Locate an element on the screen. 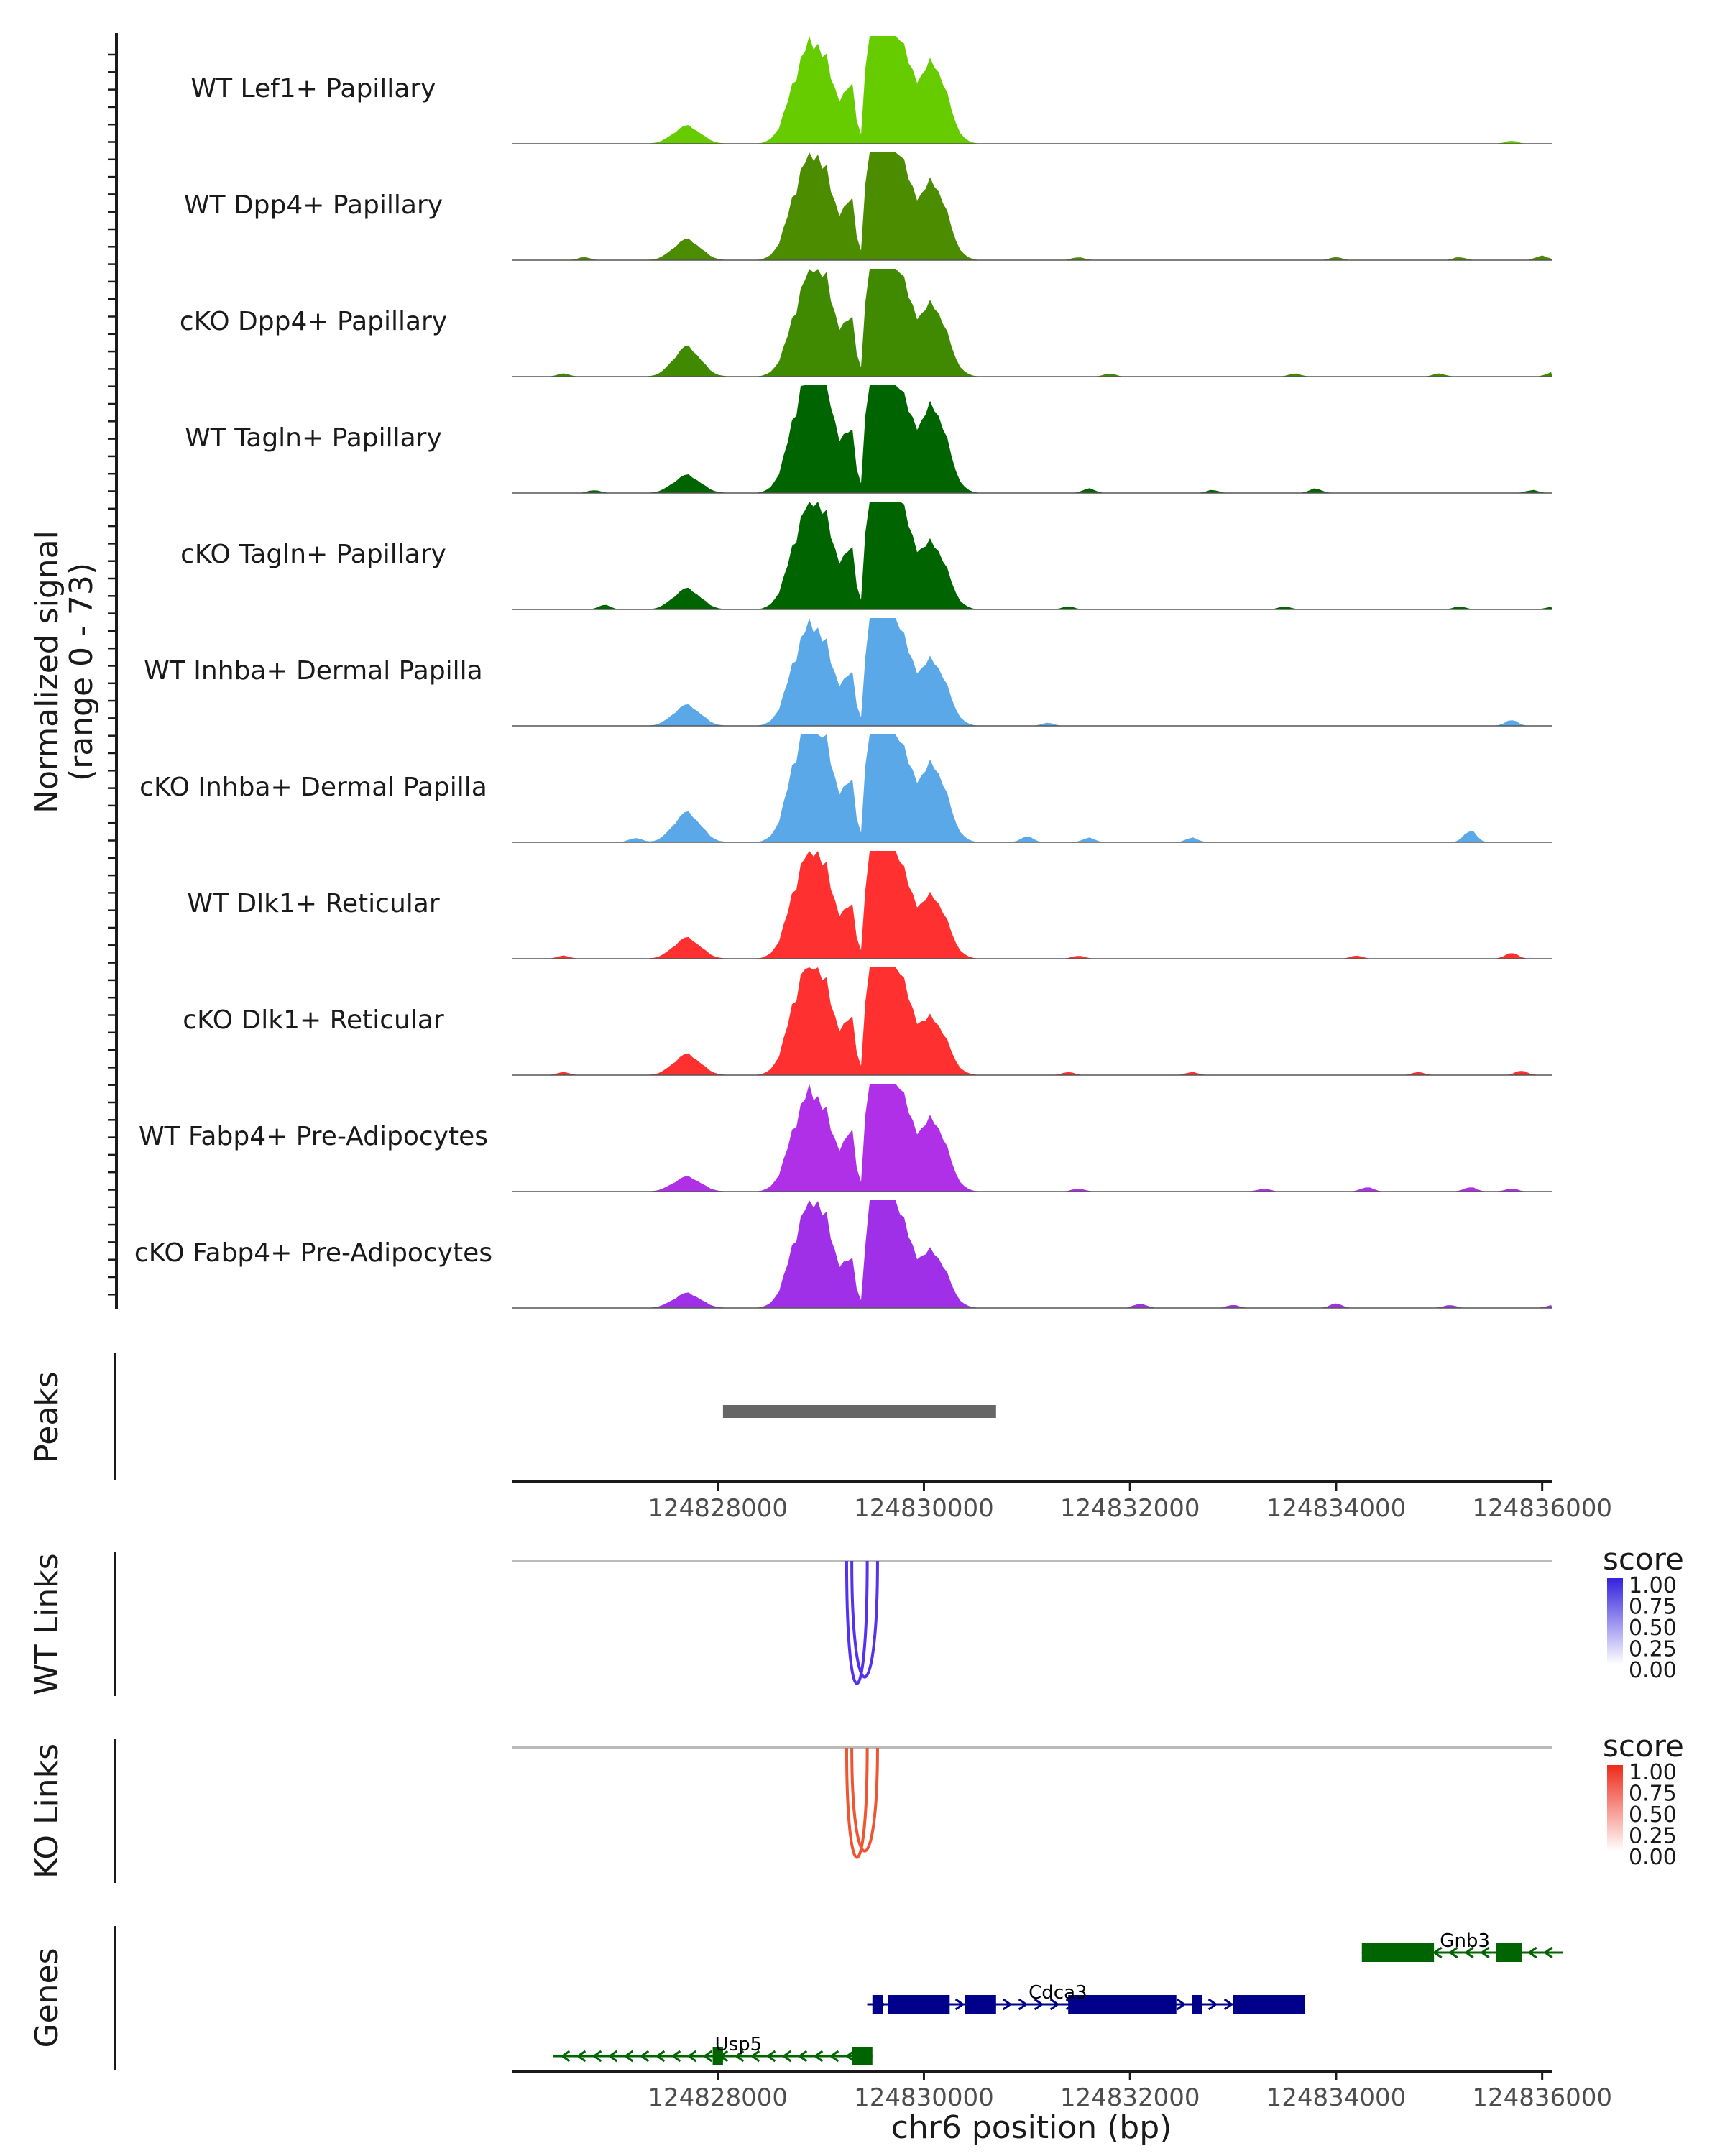 The width and height of the screenshot is (1725, 2156). coverage-track-label: WT Inhba+ Dermal Papilla is located at coordinates (313, 671).